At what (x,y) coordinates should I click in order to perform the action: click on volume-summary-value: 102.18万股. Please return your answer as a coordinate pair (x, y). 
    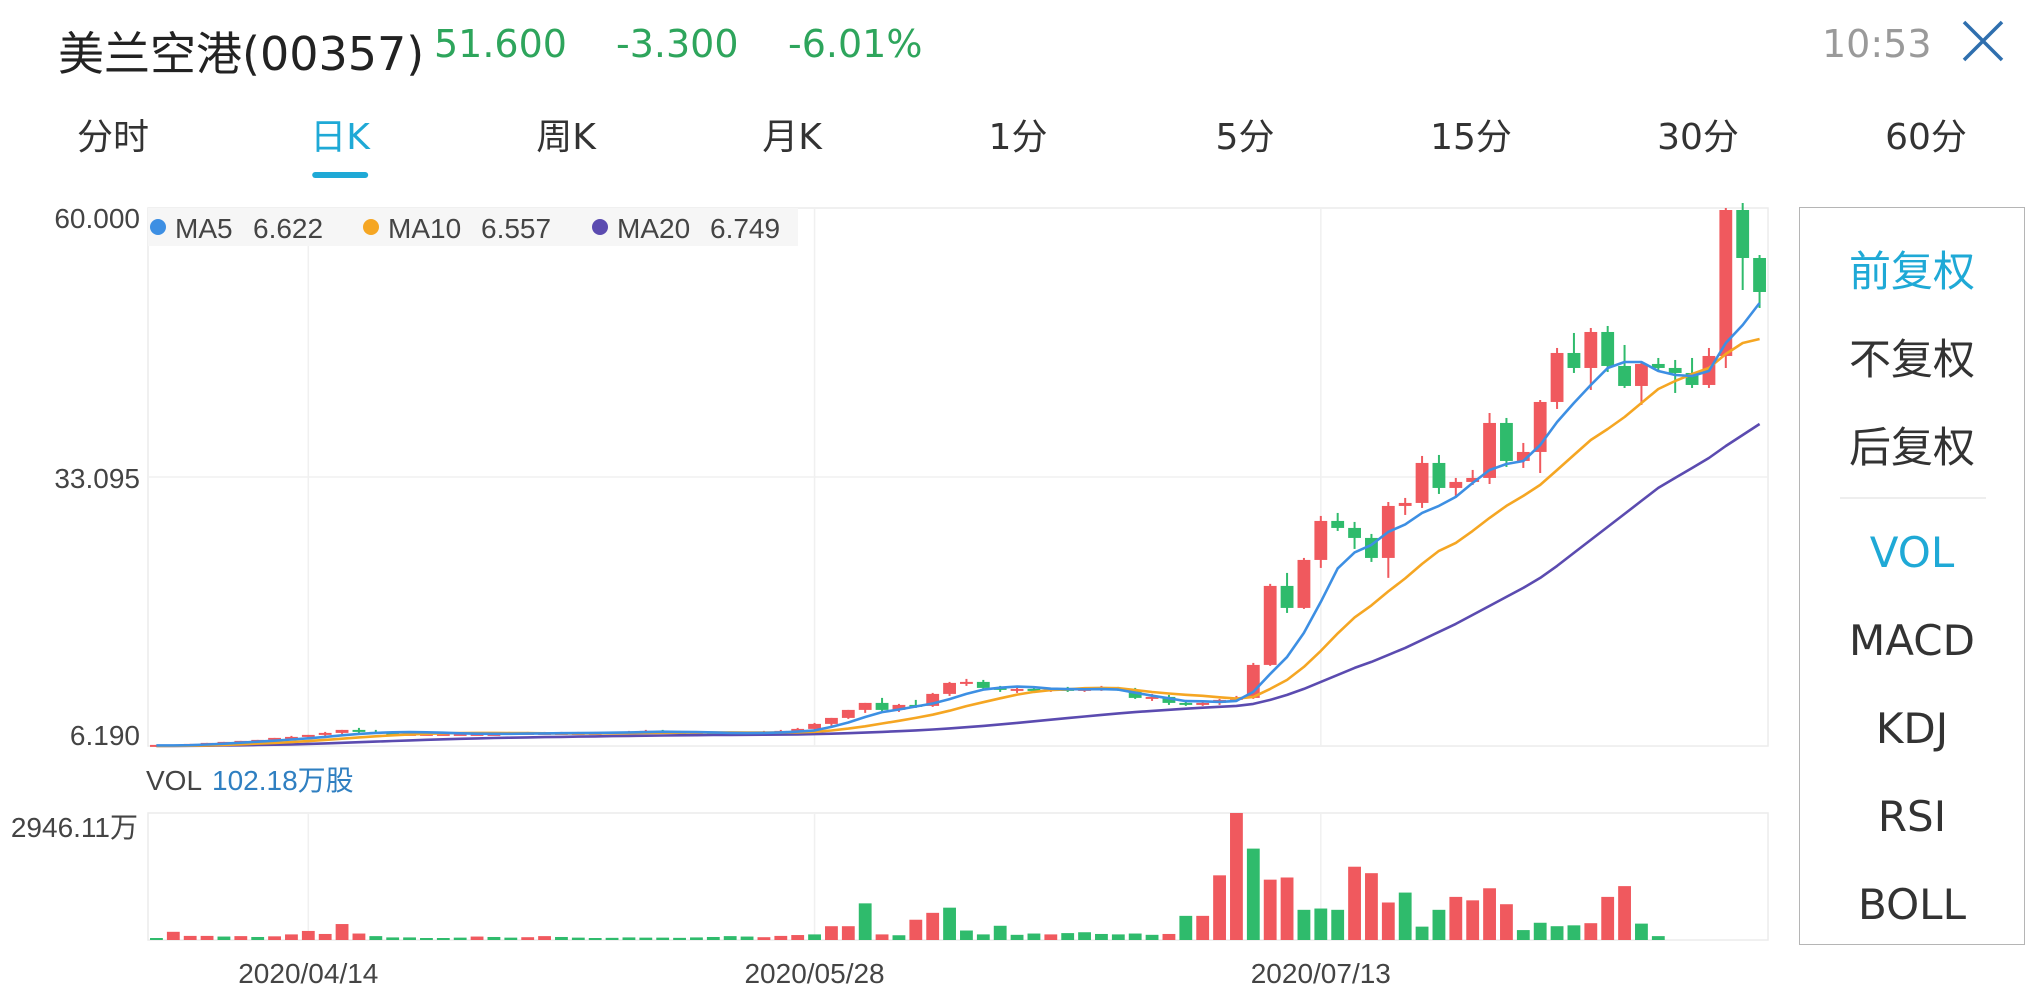
    Looking at the image, I should click on (283, 780).